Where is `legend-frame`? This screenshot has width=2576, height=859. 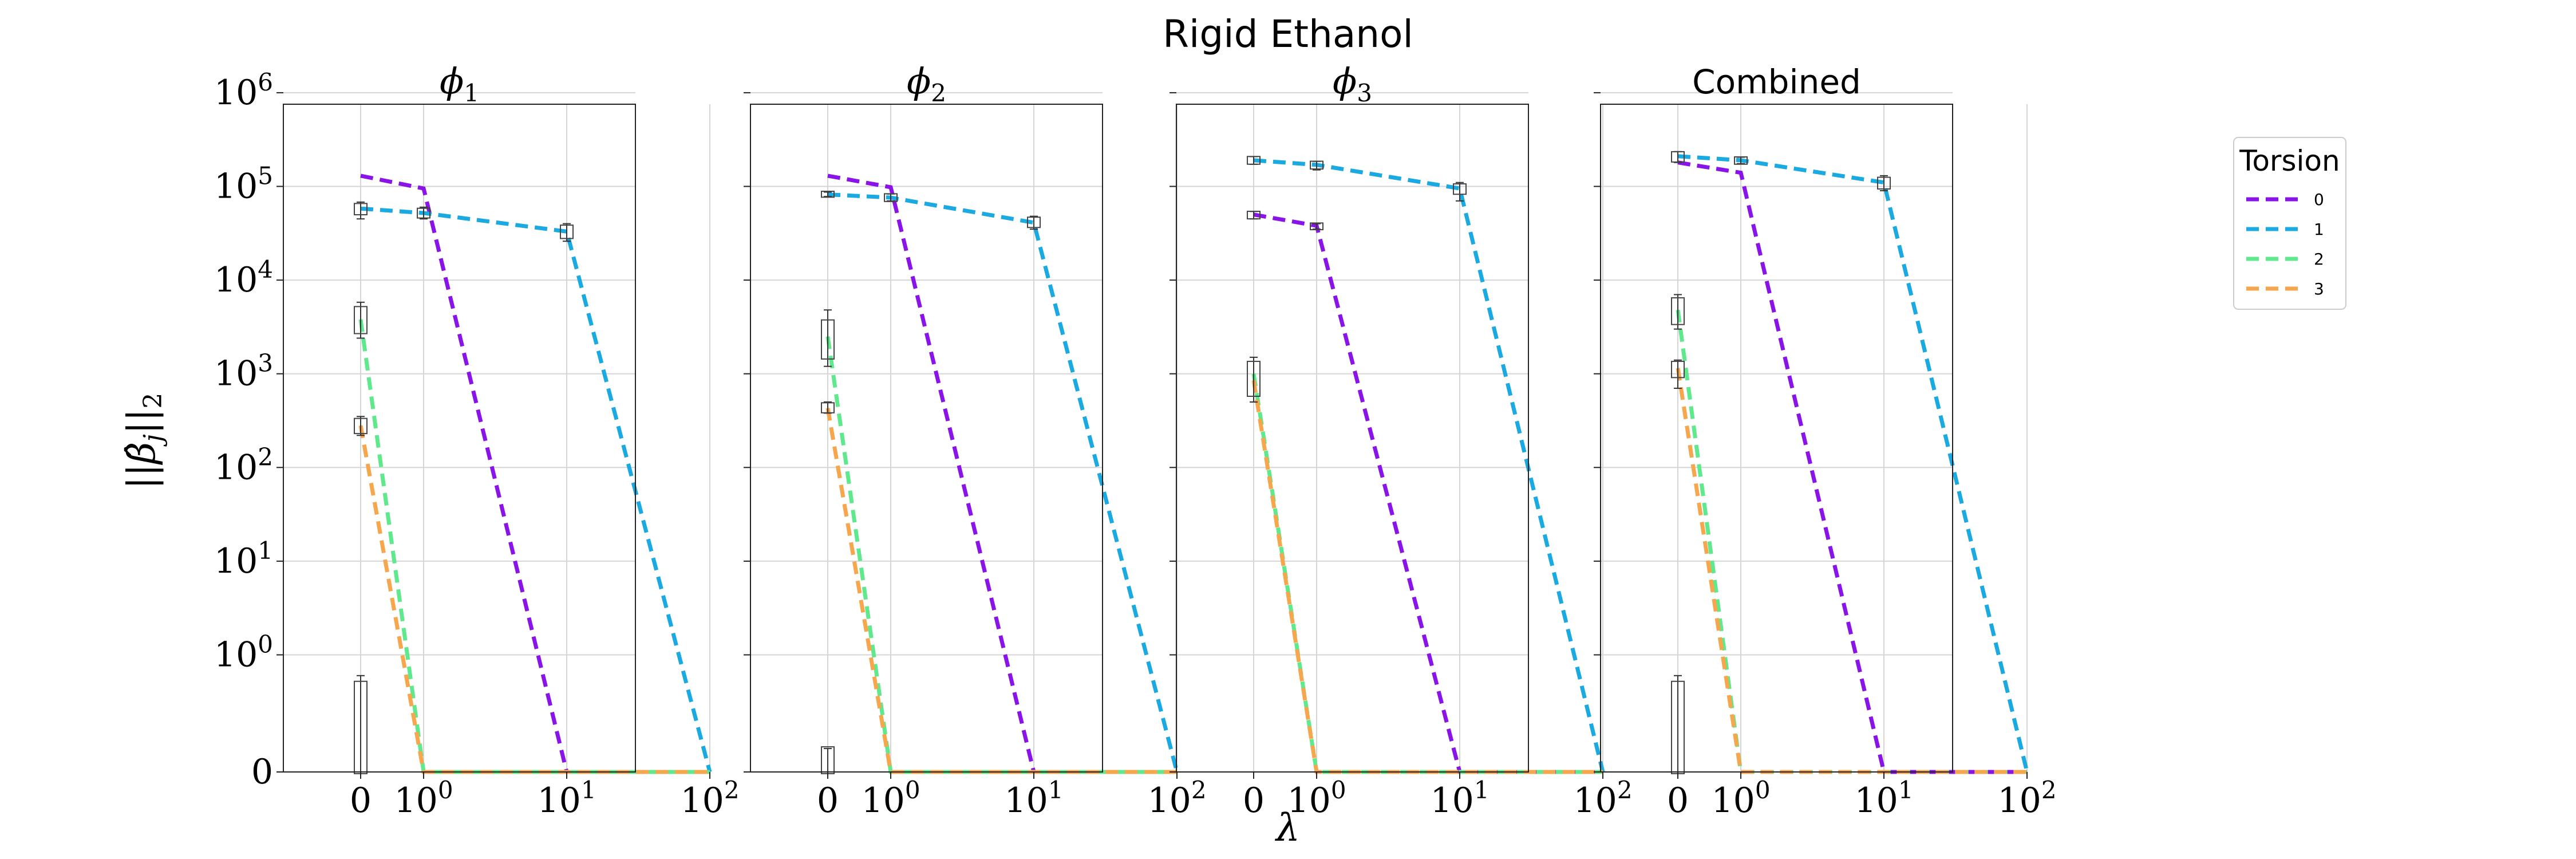 legend-frame is located at coordinates (2289, 223).